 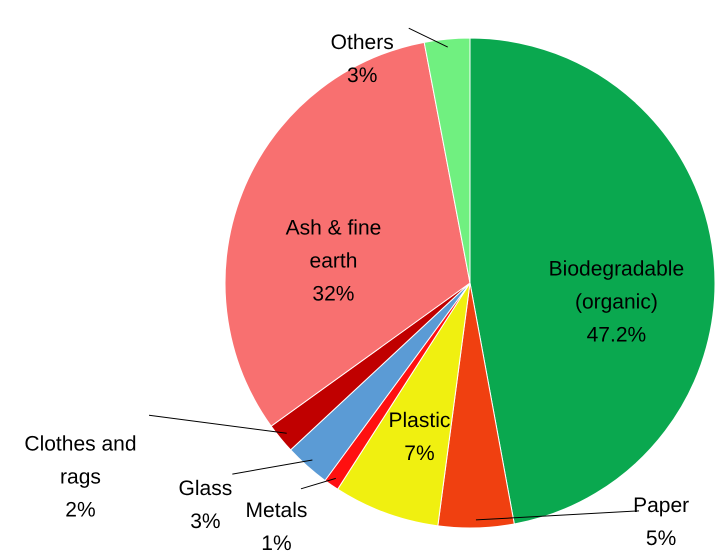 What do you see at coordinates (419, 420) in the screenshot?
I see `slice-label: Plastic` at bounding box center [419, 420].